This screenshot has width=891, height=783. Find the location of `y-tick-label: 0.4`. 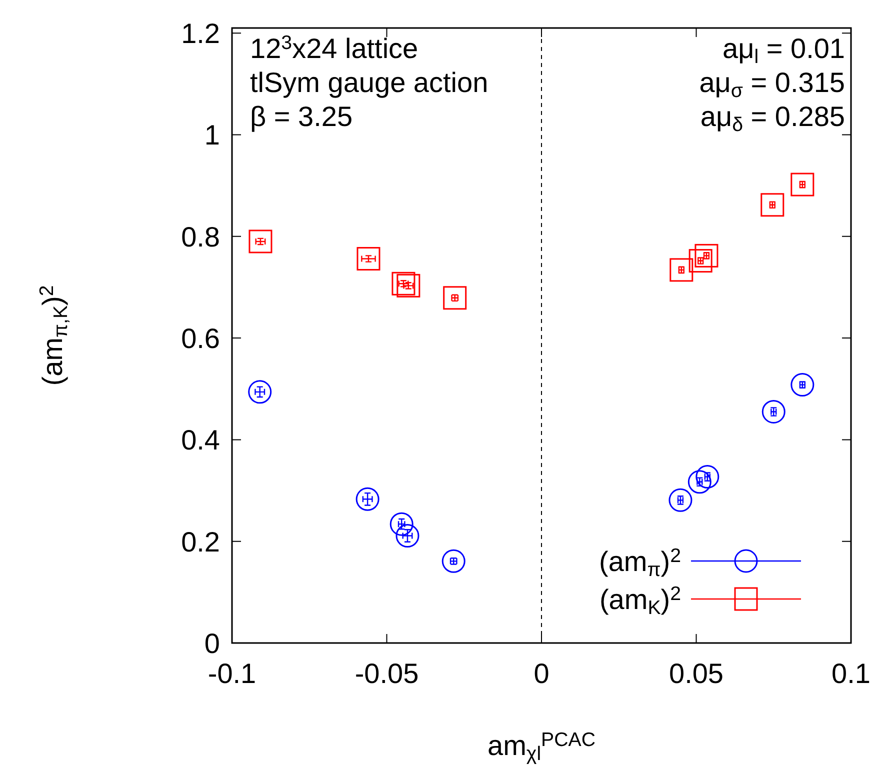

y-tick-label: 0.4 is located at coordinates (200, 440).